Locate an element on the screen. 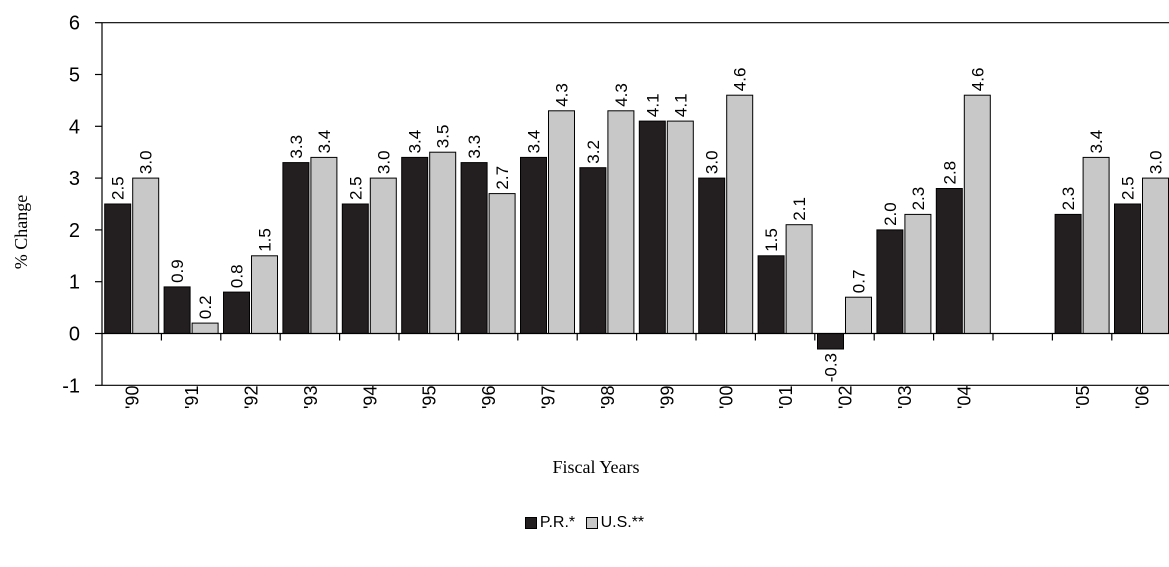  legend-item-pr: P.R.* is located at coordinates (550, 523).